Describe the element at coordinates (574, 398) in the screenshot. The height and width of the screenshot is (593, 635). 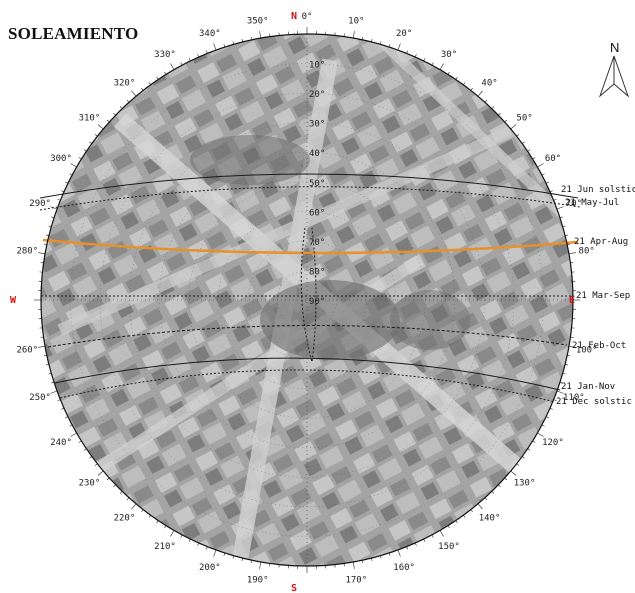
I see `azimuth-label: 110°` at that location.